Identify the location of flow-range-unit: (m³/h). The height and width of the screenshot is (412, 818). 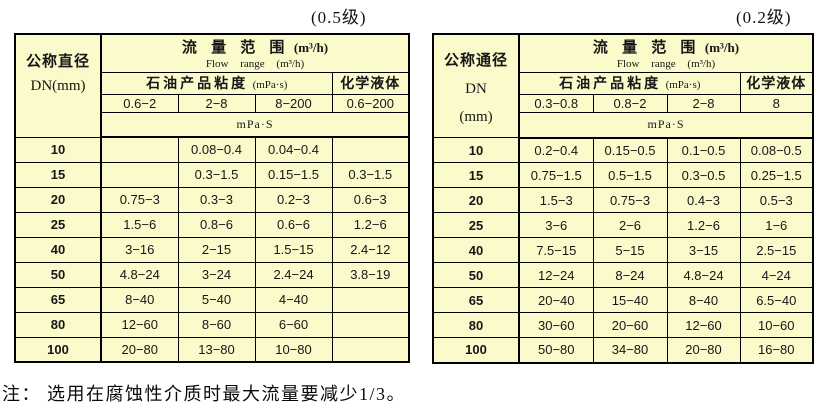
(722, 48).